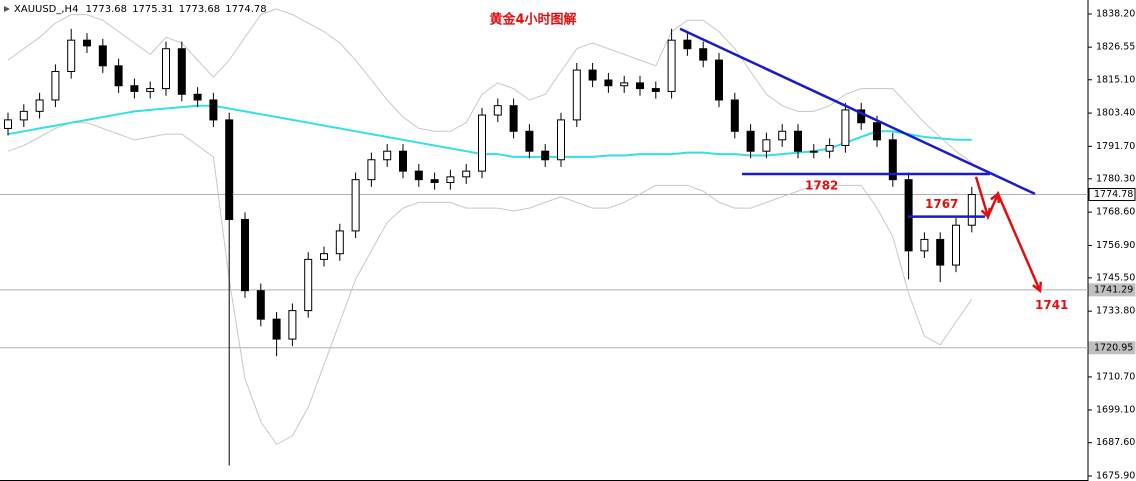 Image resolution: width=1136 pixels, height=481 pixels. What do you see at coordinates (245, 9) in the screenshot?
I see `header-close: 1774.78` at bounding box center [245, 9].